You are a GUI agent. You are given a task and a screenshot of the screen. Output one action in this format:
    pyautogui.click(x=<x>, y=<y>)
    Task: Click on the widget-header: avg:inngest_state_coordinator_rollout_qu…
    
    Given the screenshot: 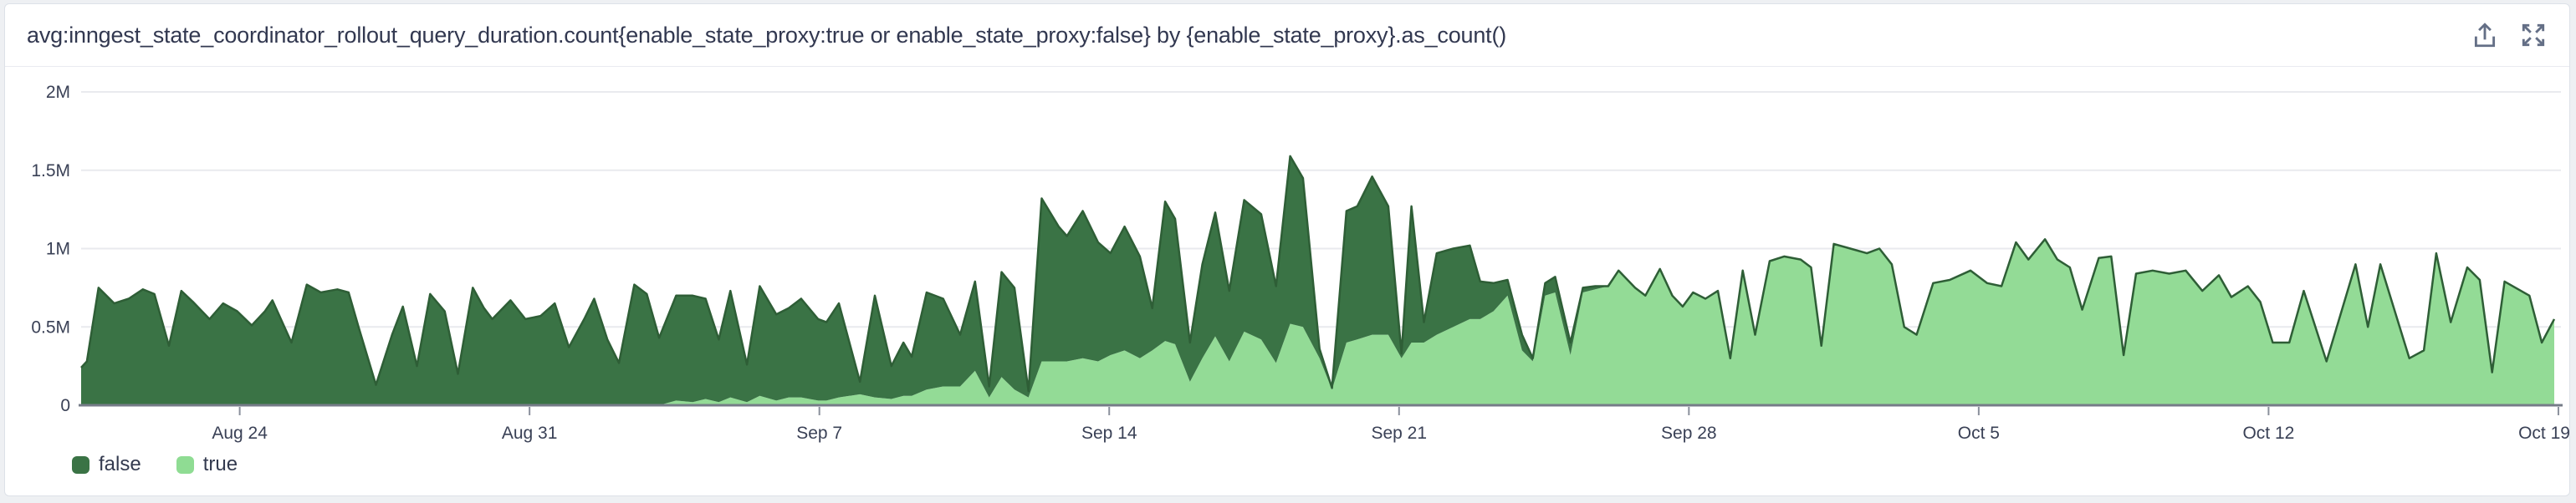 What is the action you would take?
    pyautogui.click(x=1287, y=35)
    